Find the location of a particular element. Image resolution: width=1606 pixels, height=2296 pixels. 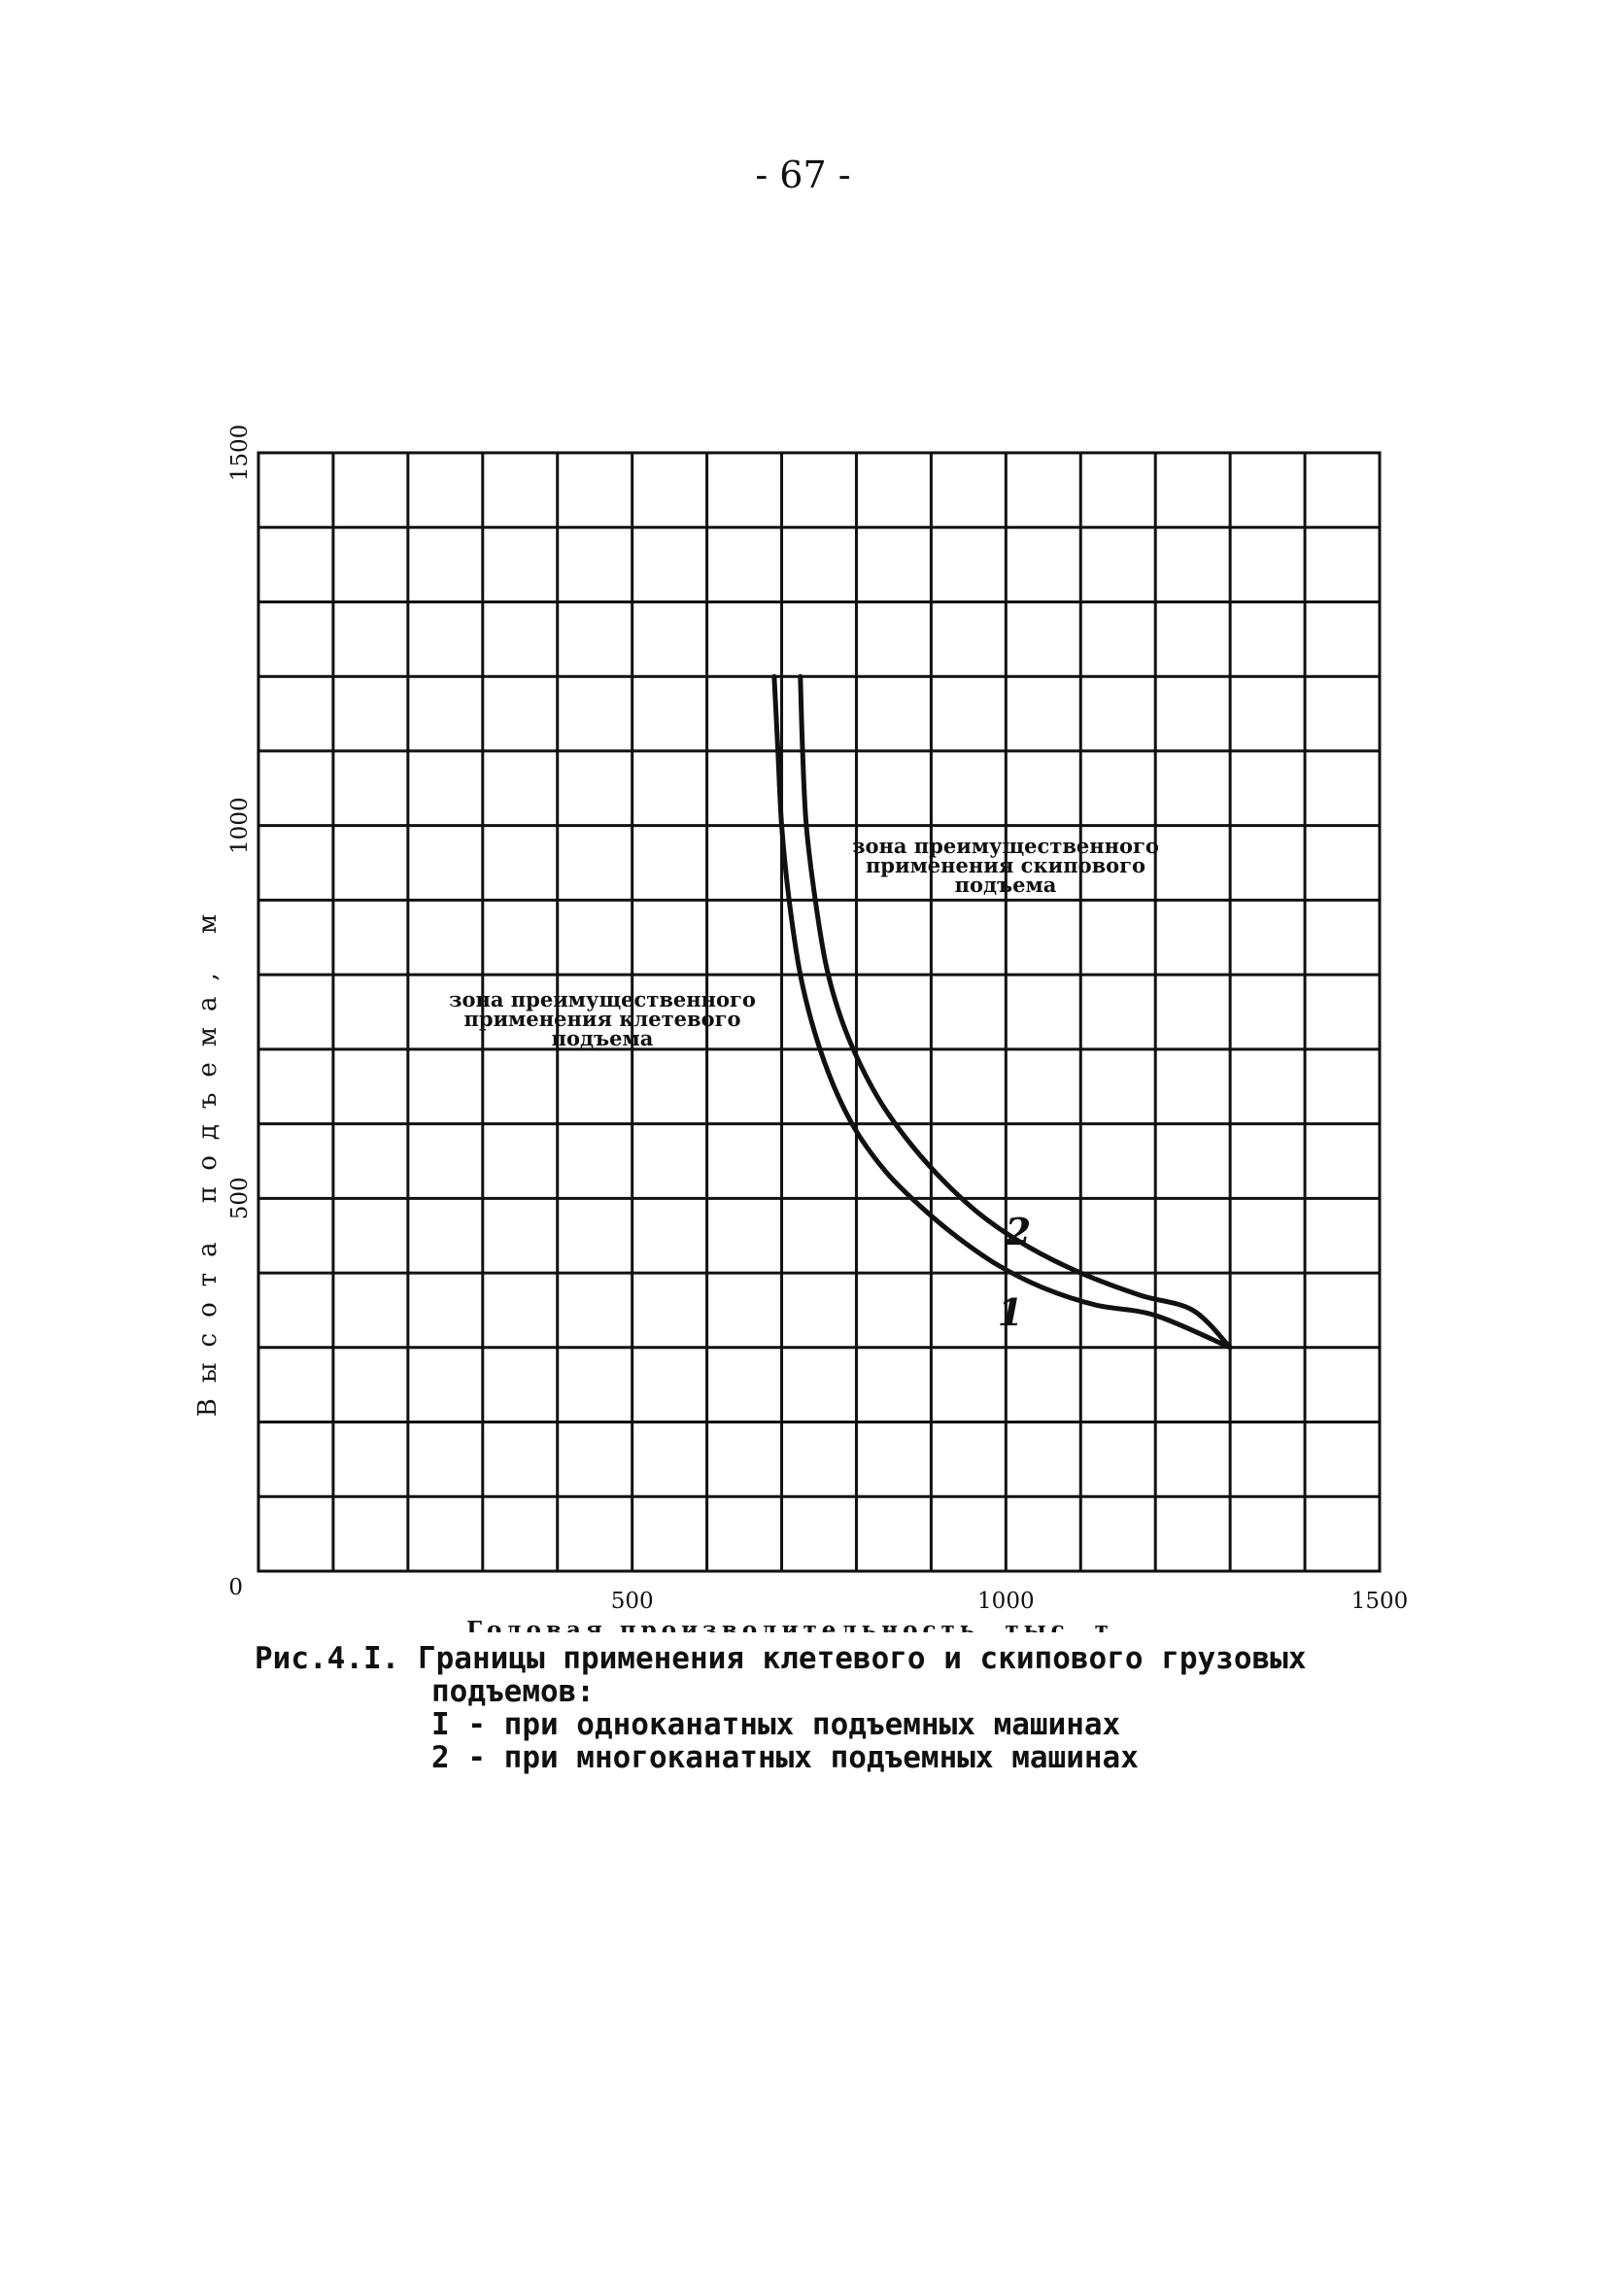

caption-prefix: Рис.4.I. is located at coordinates (327, 1659).